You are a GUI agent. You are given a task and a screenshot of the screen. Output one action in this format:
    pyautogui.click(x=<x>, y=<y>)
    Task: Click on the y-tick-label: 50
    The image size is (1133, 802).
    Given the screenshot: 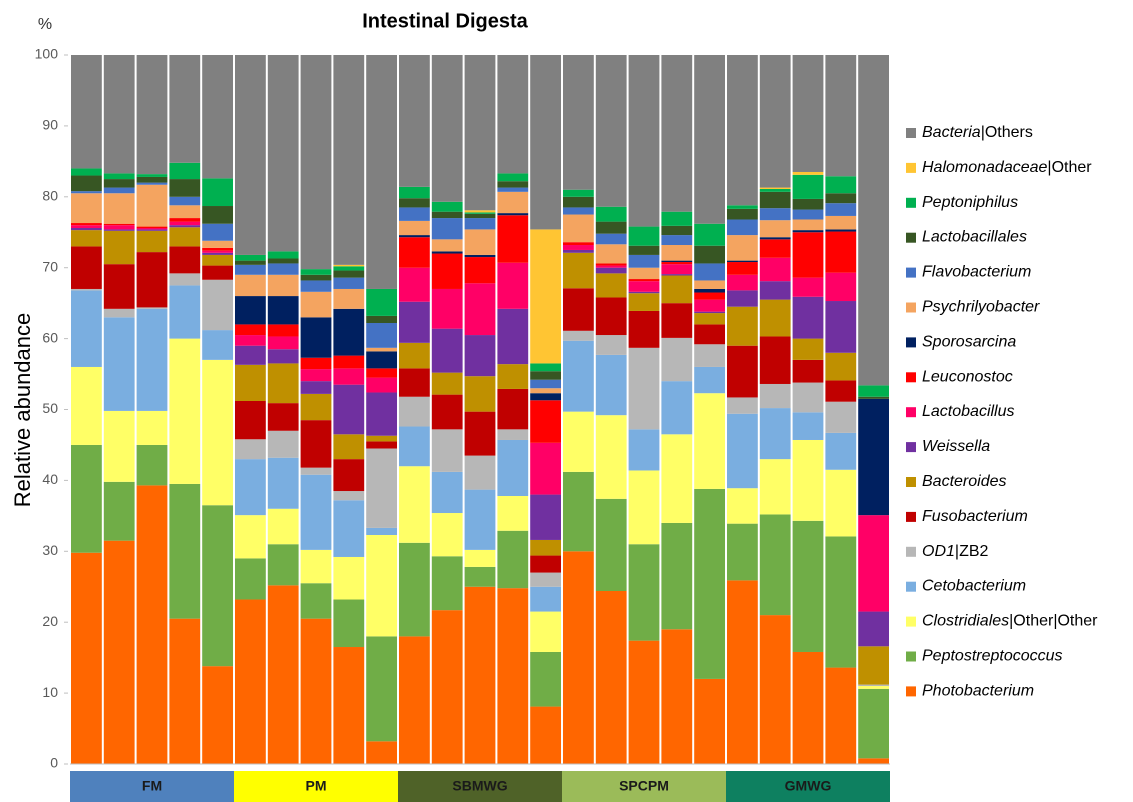 What is the action you would take?
    pyautogui.click(x=50, y=408)
    